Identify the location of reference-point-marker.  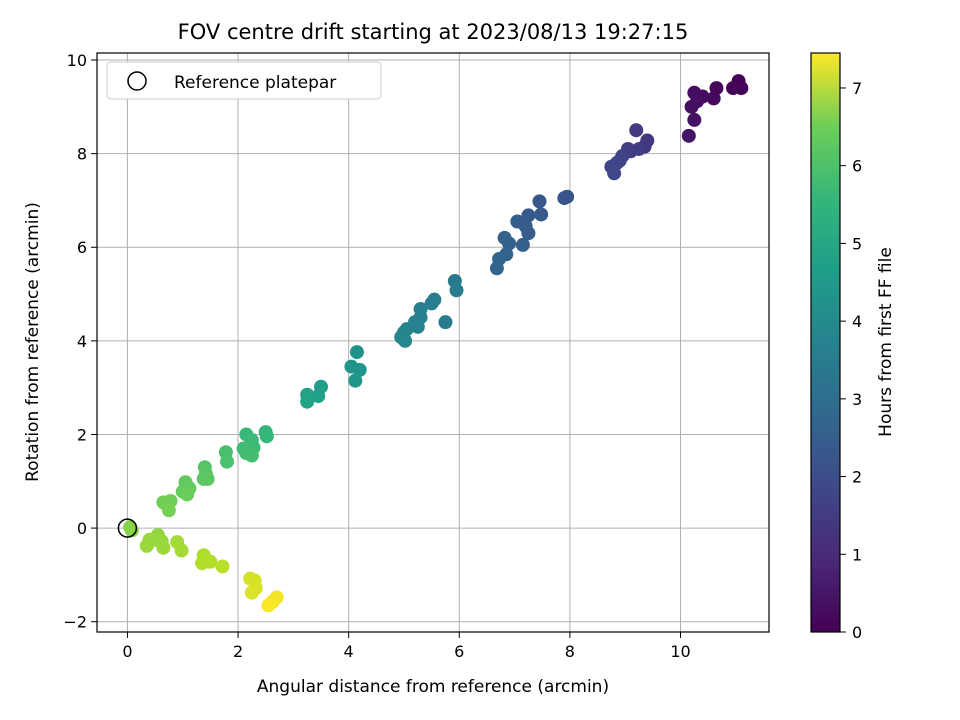
(127, 528).